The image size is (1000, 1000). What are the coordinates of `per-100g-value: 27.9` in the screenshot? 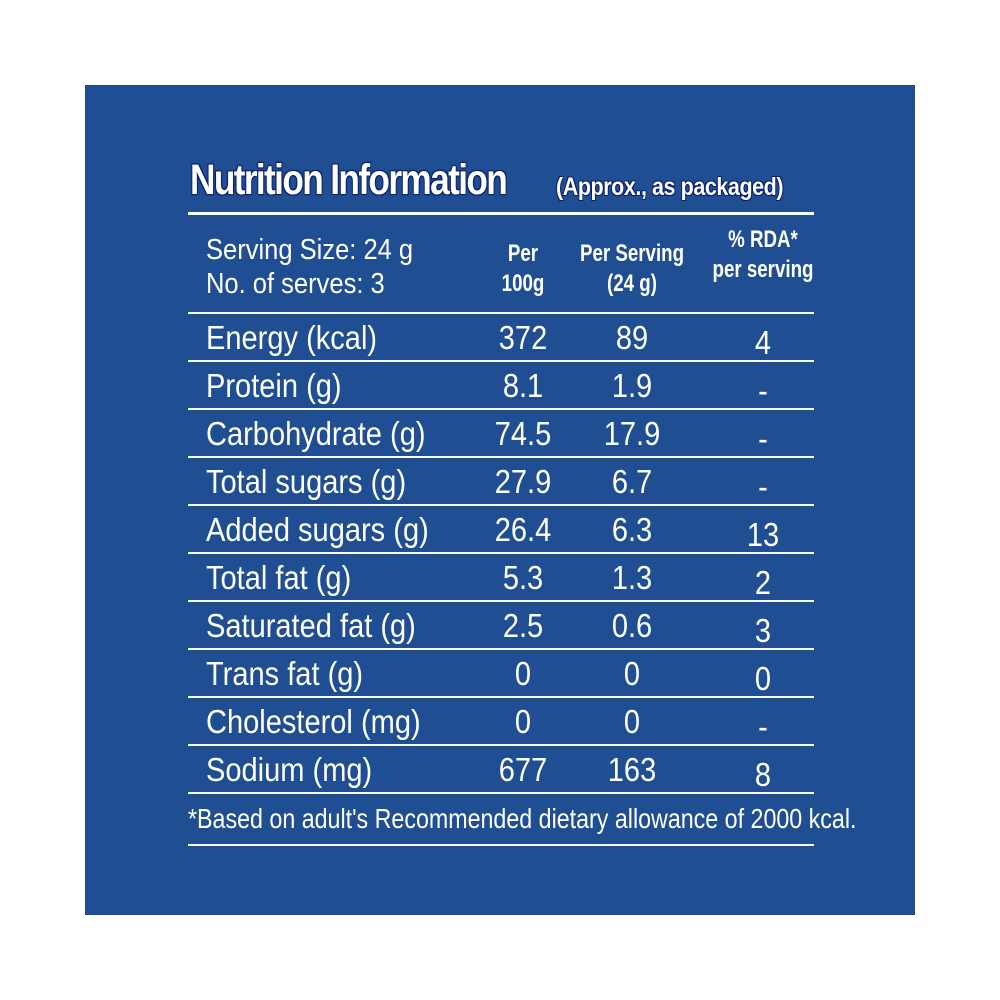 It's located at (523, 481).